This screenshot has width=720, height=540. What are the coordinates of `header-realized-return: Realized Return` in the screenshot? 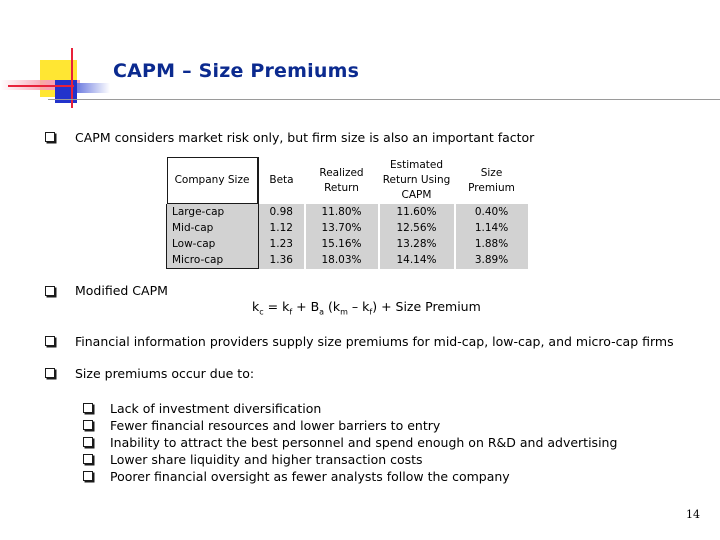 It's located at (341, 180).